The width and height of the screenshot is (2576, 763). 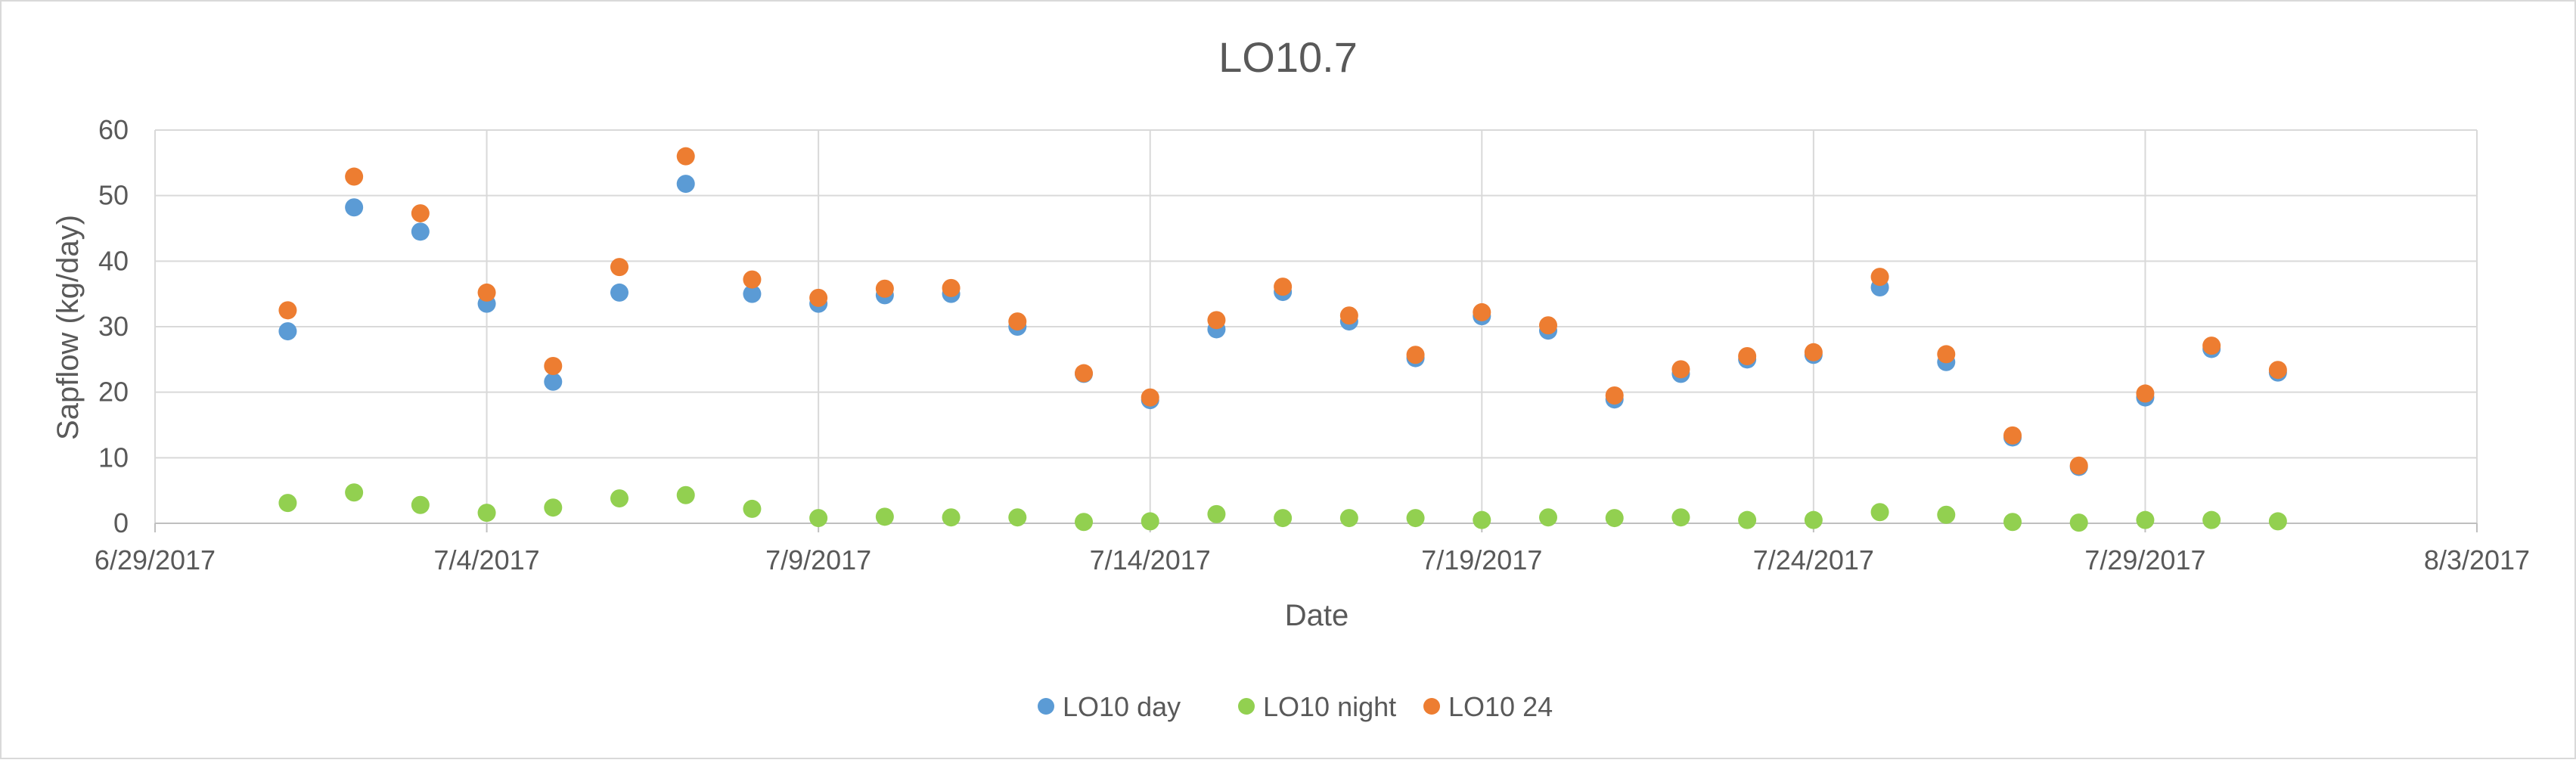 What do you see at coordinates (1500, 706) in the screenshot?
I see `legend-label: LO10 24` at bounding box center [1500, 706].